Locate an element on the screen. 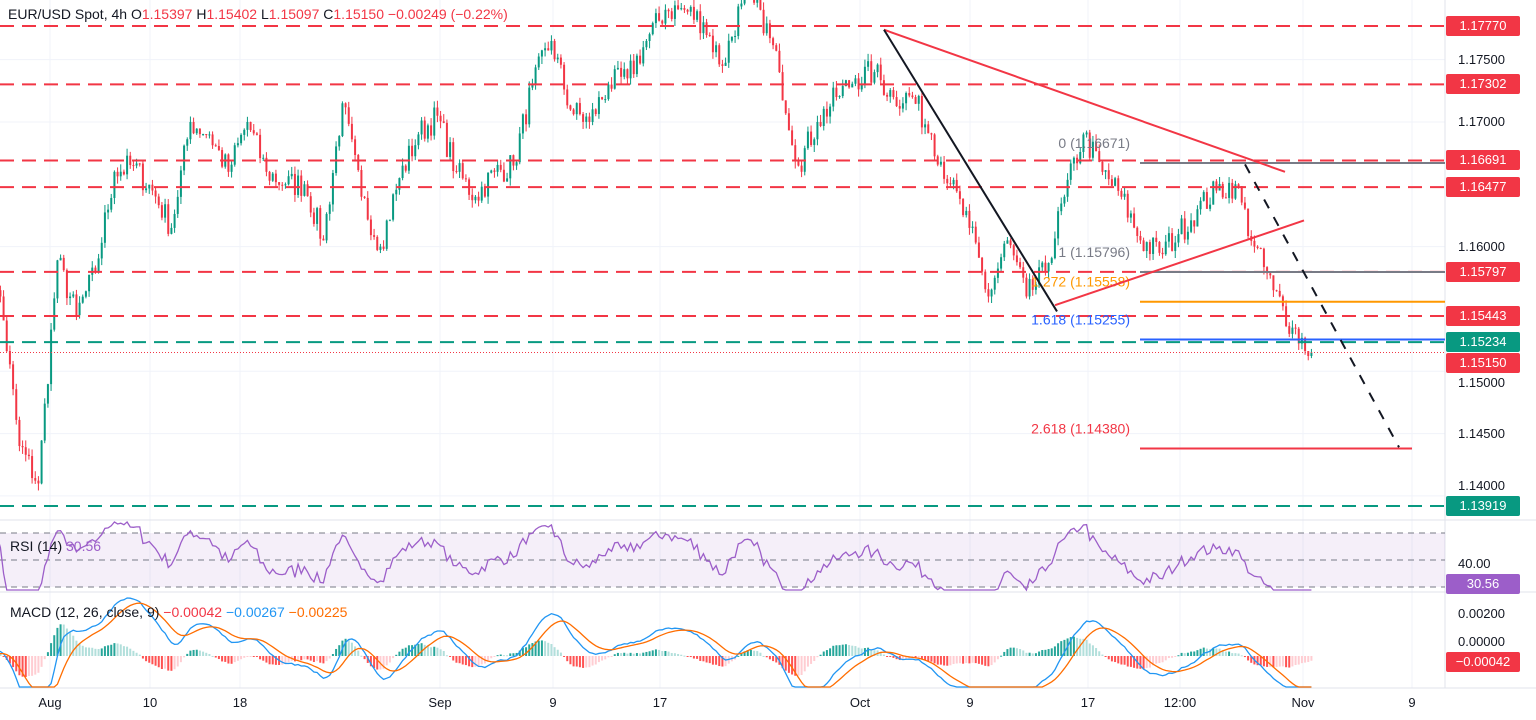 The image size is (1536, 720). x-axis-tick: 9 is located at coordinates (970, 702).